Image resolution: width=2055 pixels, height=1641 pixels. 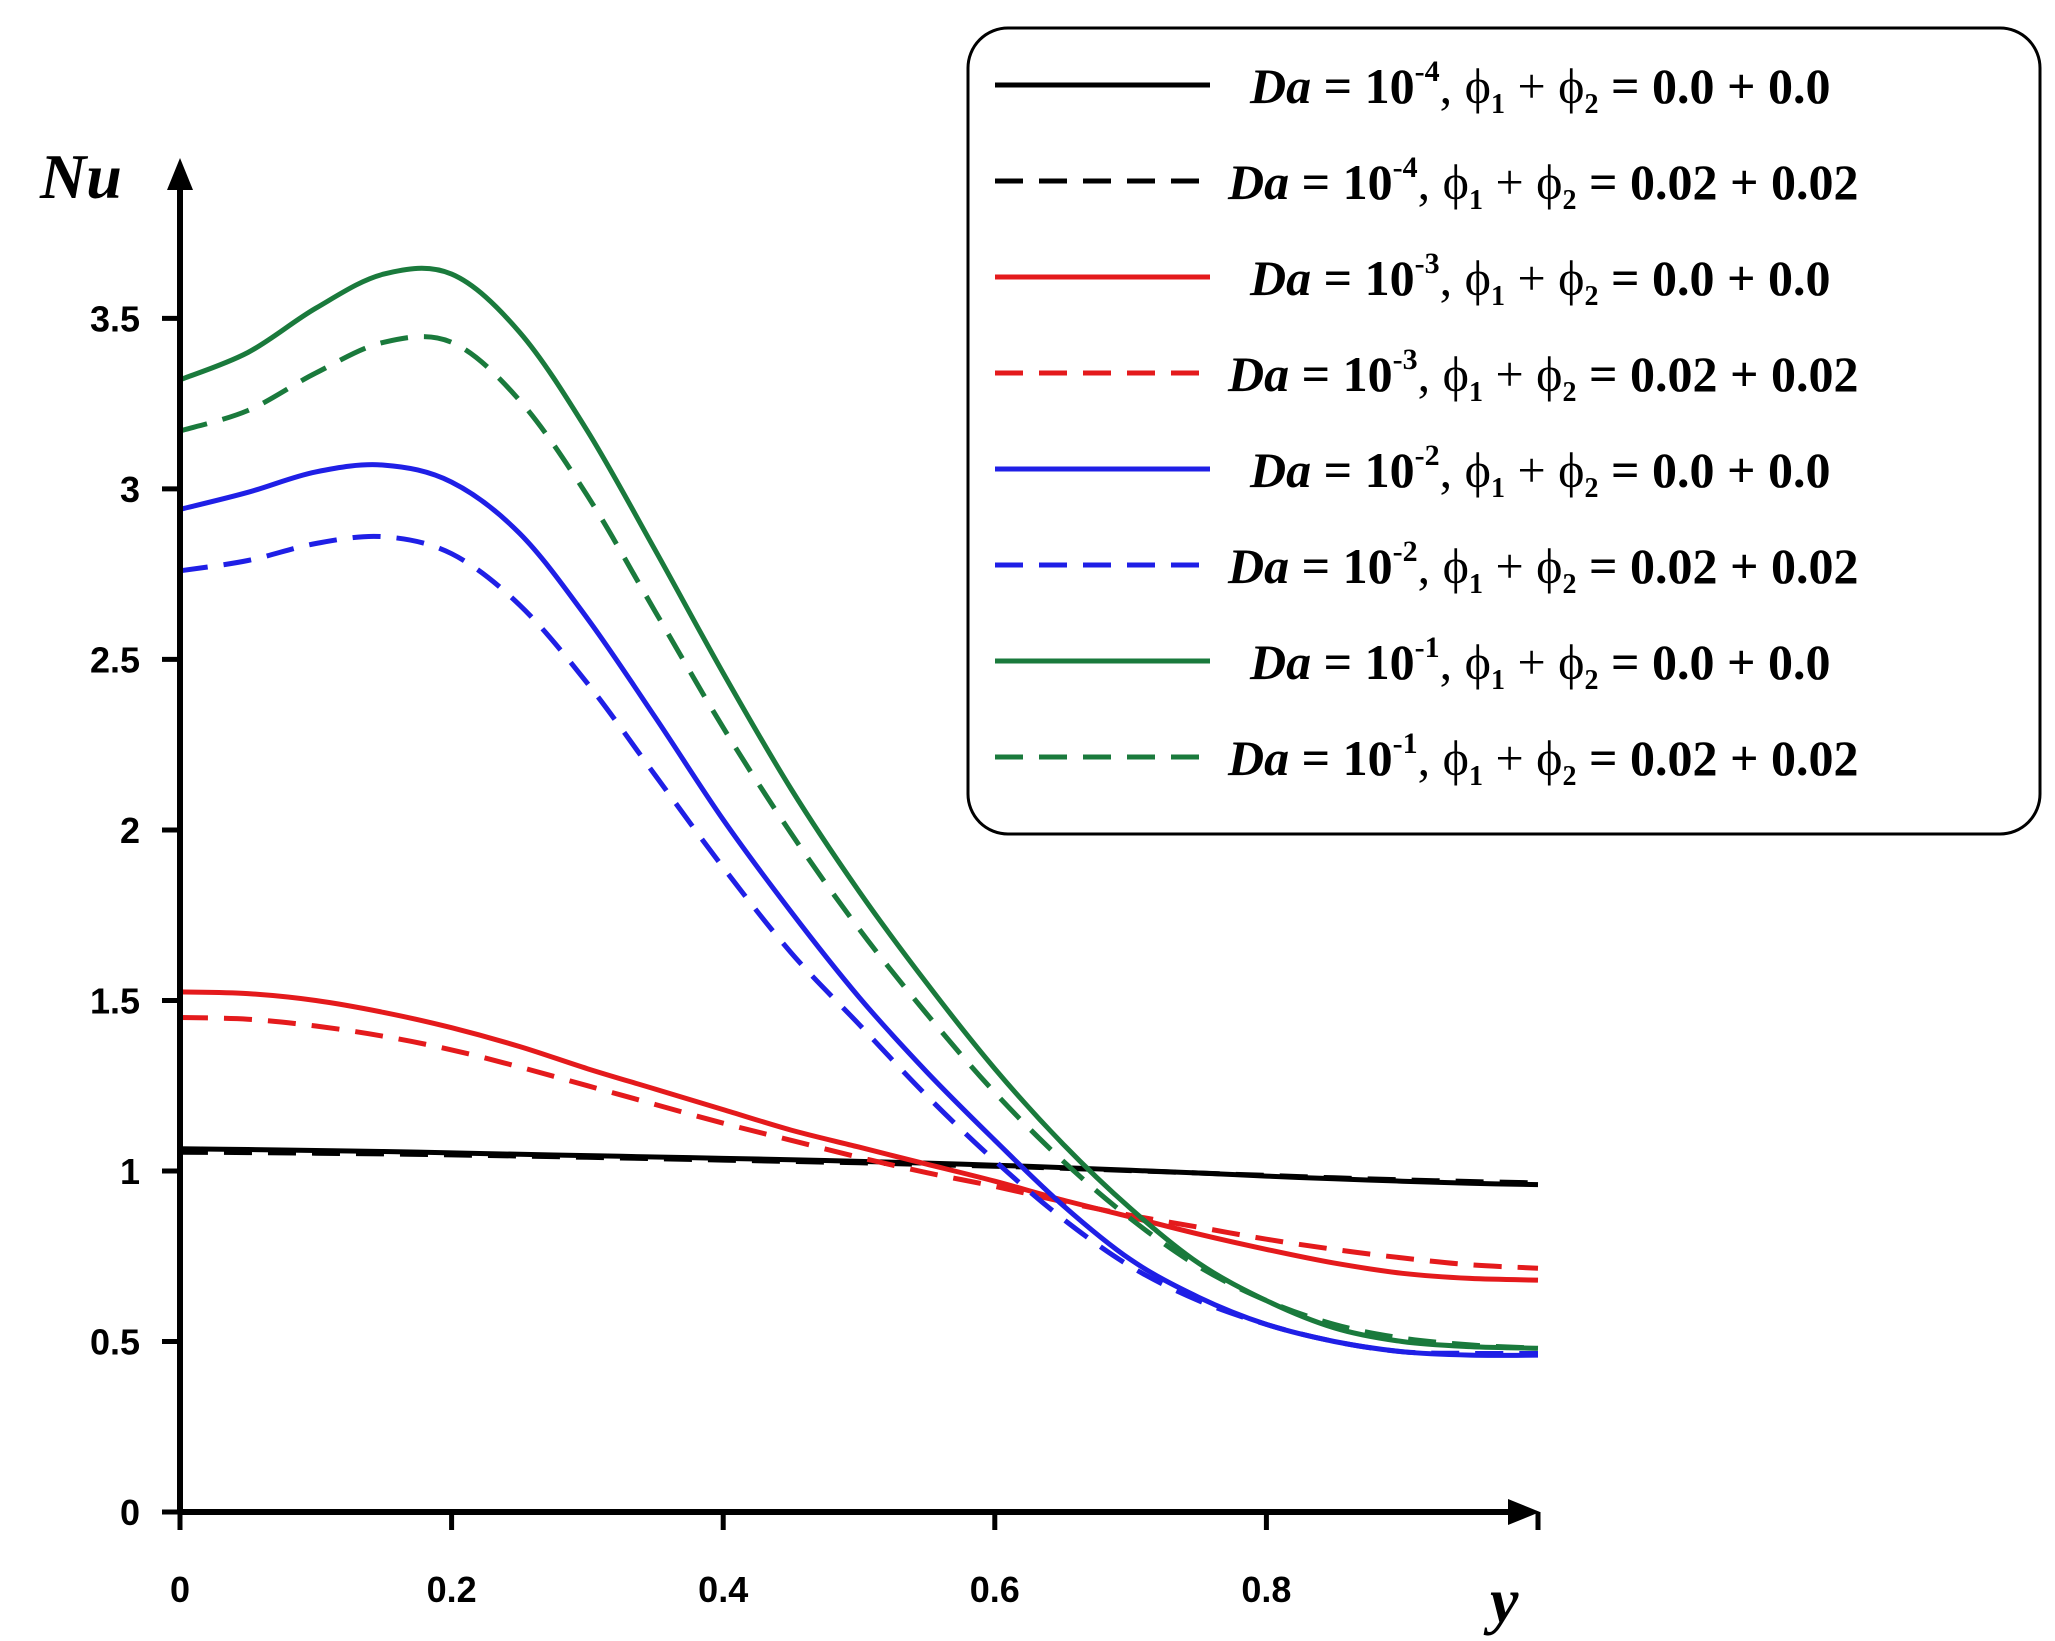 What do you see at coordinates (80, 176) in the screenshot?
I see `y-axis-label: Nu` at bounding box center [80, 176].